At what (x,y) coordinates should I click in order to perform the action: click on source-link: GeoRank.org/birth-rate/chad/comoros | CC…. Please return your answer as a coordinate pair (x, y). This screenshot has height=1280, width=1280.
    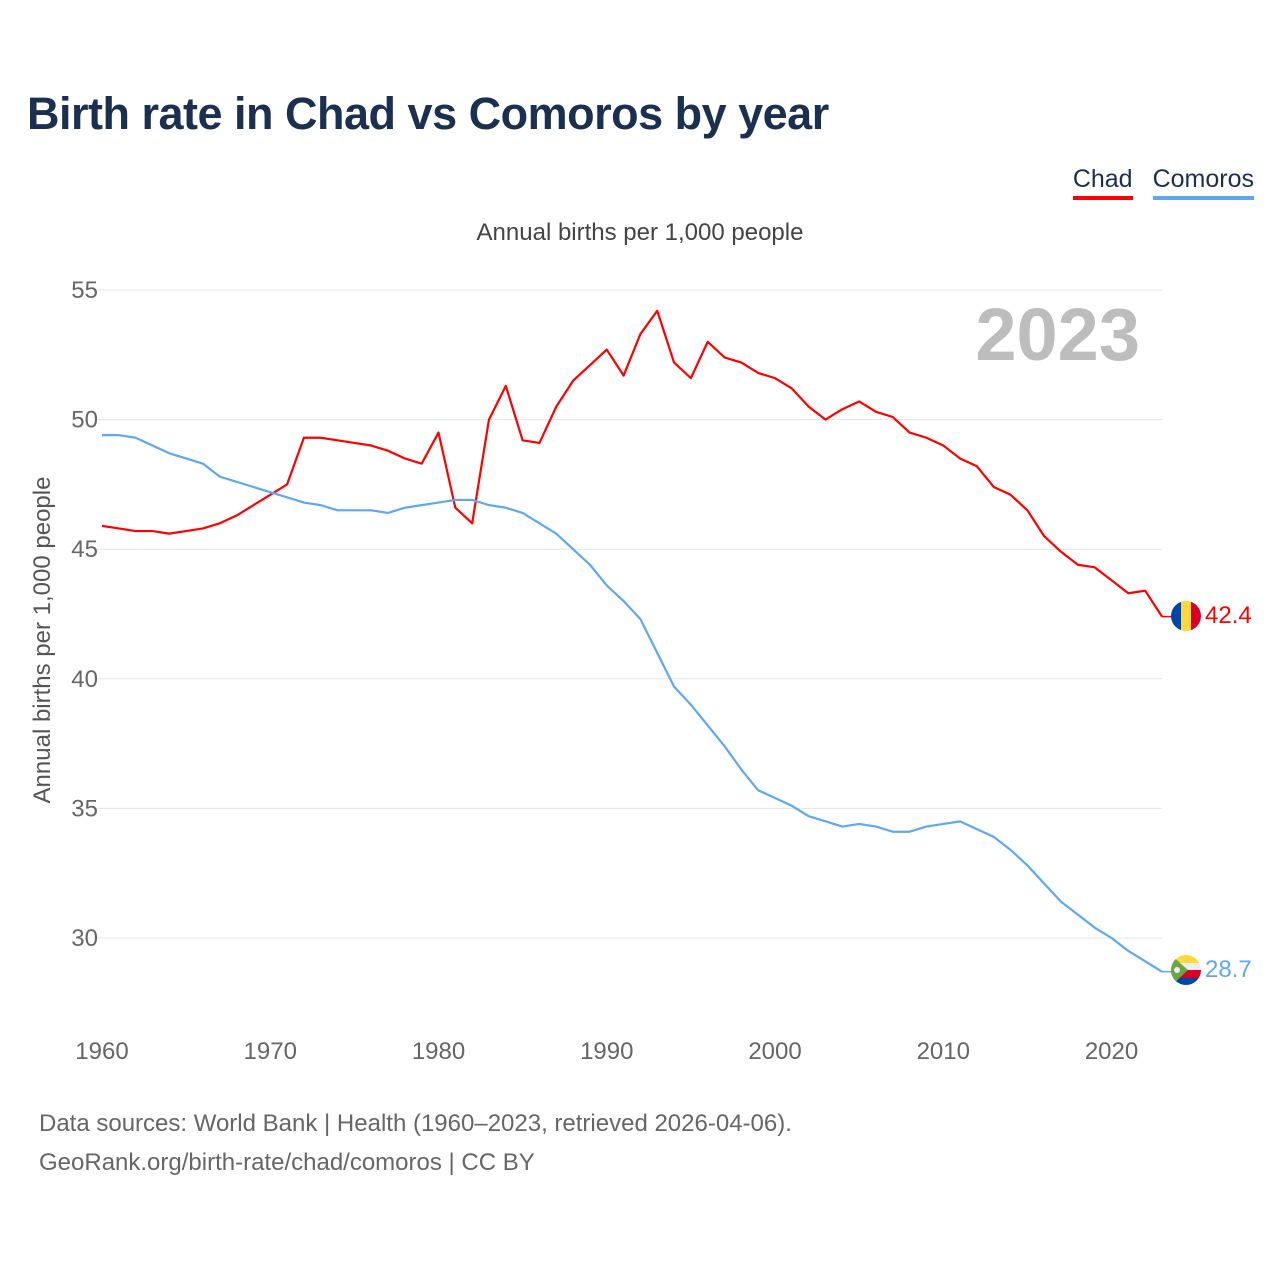
    Looking at the image, I should click on (287, 1162).